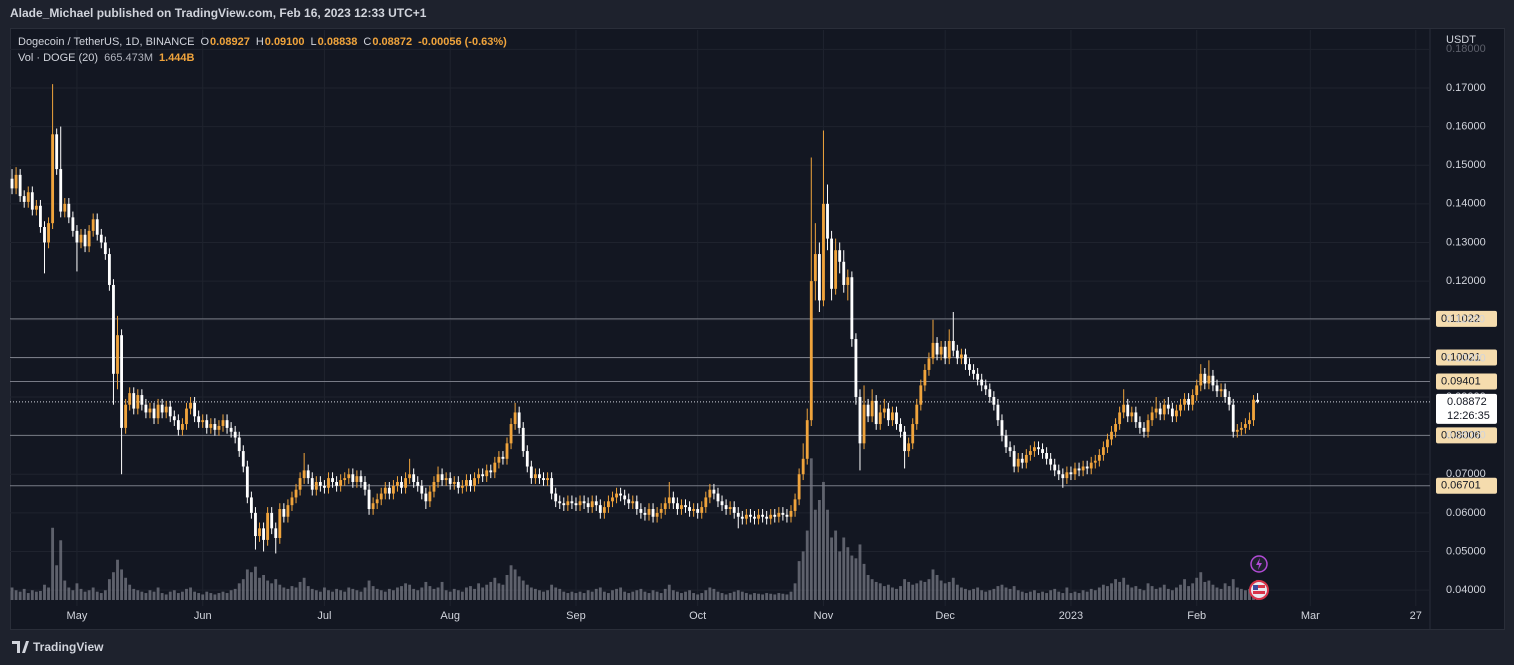  Describe the element at coordinates (1466, 513) in the screenshot. I see `y-tick-label: 0.06000` at that location.